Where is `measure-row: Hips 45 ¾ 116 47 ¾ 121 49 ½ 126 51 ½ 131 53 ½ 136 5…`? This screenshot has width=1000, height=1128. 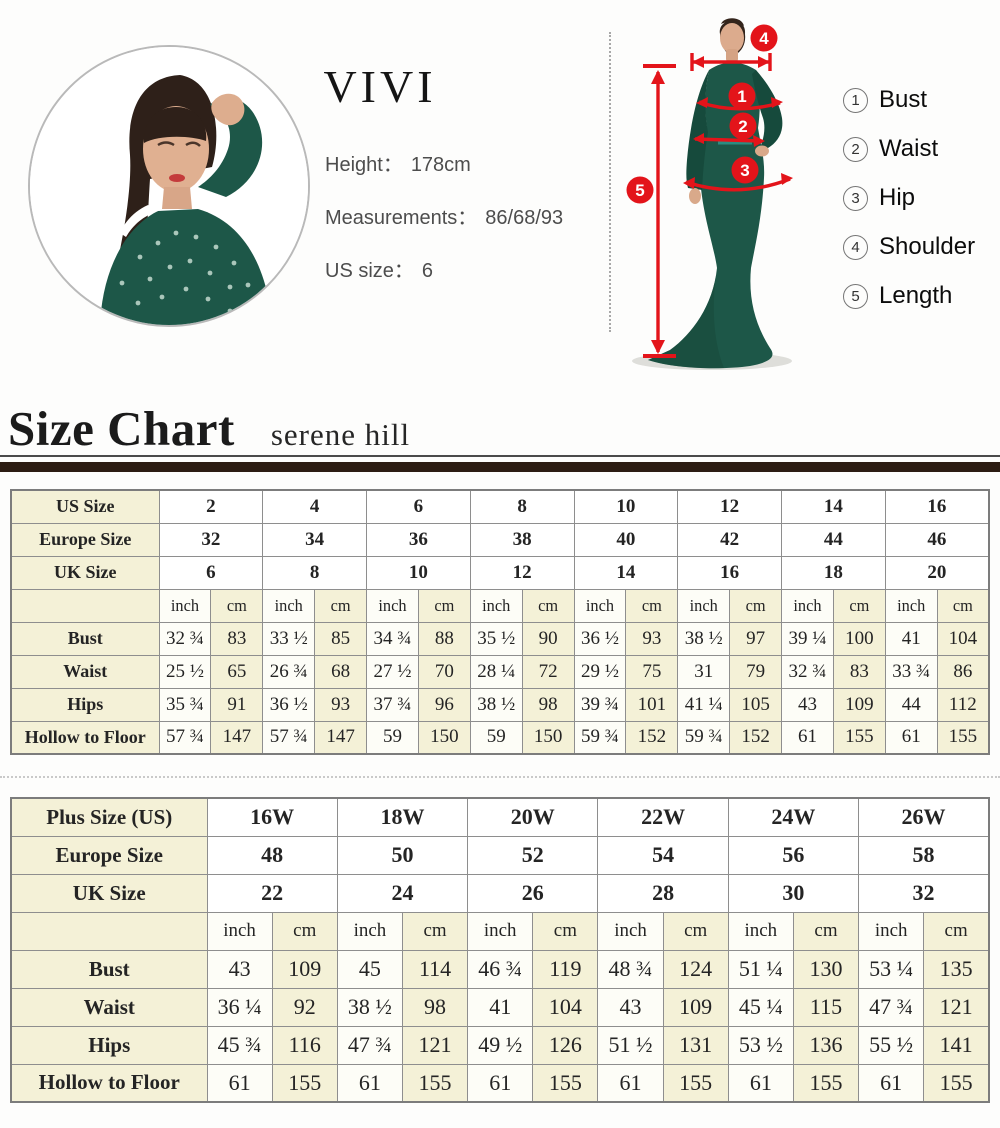 measure-row: Hips 45 ¾ 116 47 ¾ 121 49 ½ 126 51 ½ 131 53 ½ 136 5… is located at coordinates (500, 1045).